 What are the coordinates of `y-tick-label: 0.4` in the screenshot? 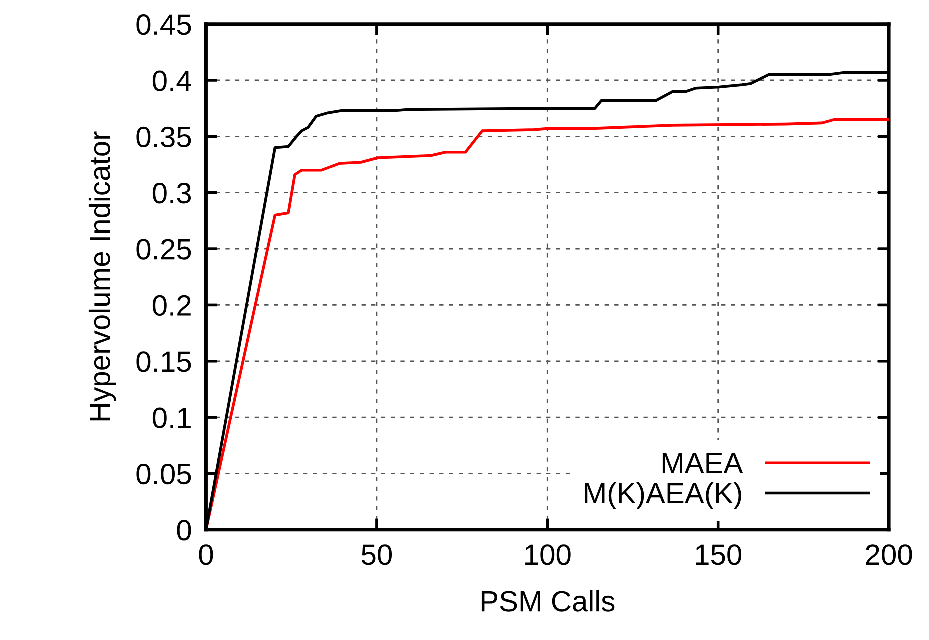 It's located at (172, 81).